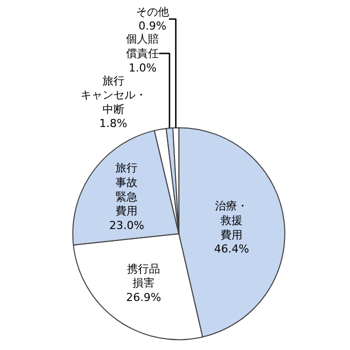  Describe the element at coordinates (113, 123) in the screenshot. I see `data-label: 1.8%` at that location.